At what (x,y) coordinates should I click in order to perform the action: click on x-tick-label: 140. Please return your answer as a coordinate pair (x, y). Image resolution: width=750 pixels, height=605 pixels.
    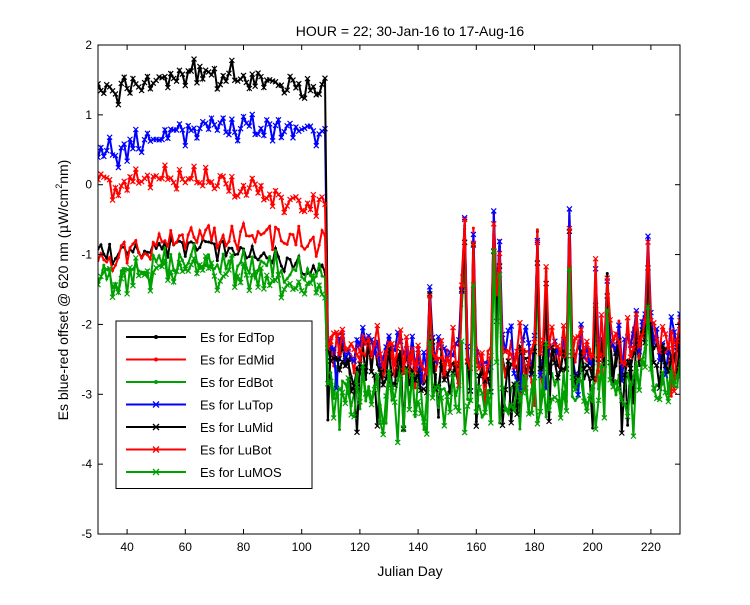
    Looking at the image, I should click on (418, 547).